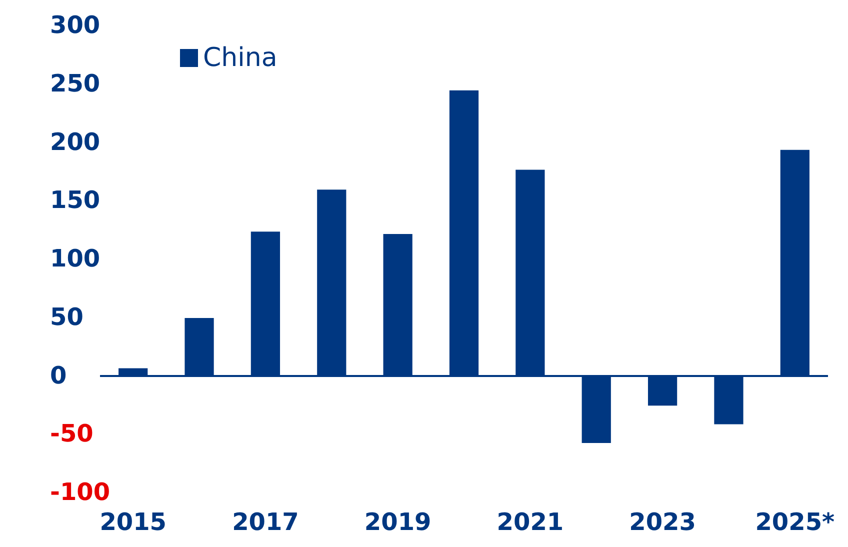 This screenshot has width=848, height=547. Describe the element at coordinates (662, 522) in the screenshot. I see `x-tick-label: 2023` at that location.